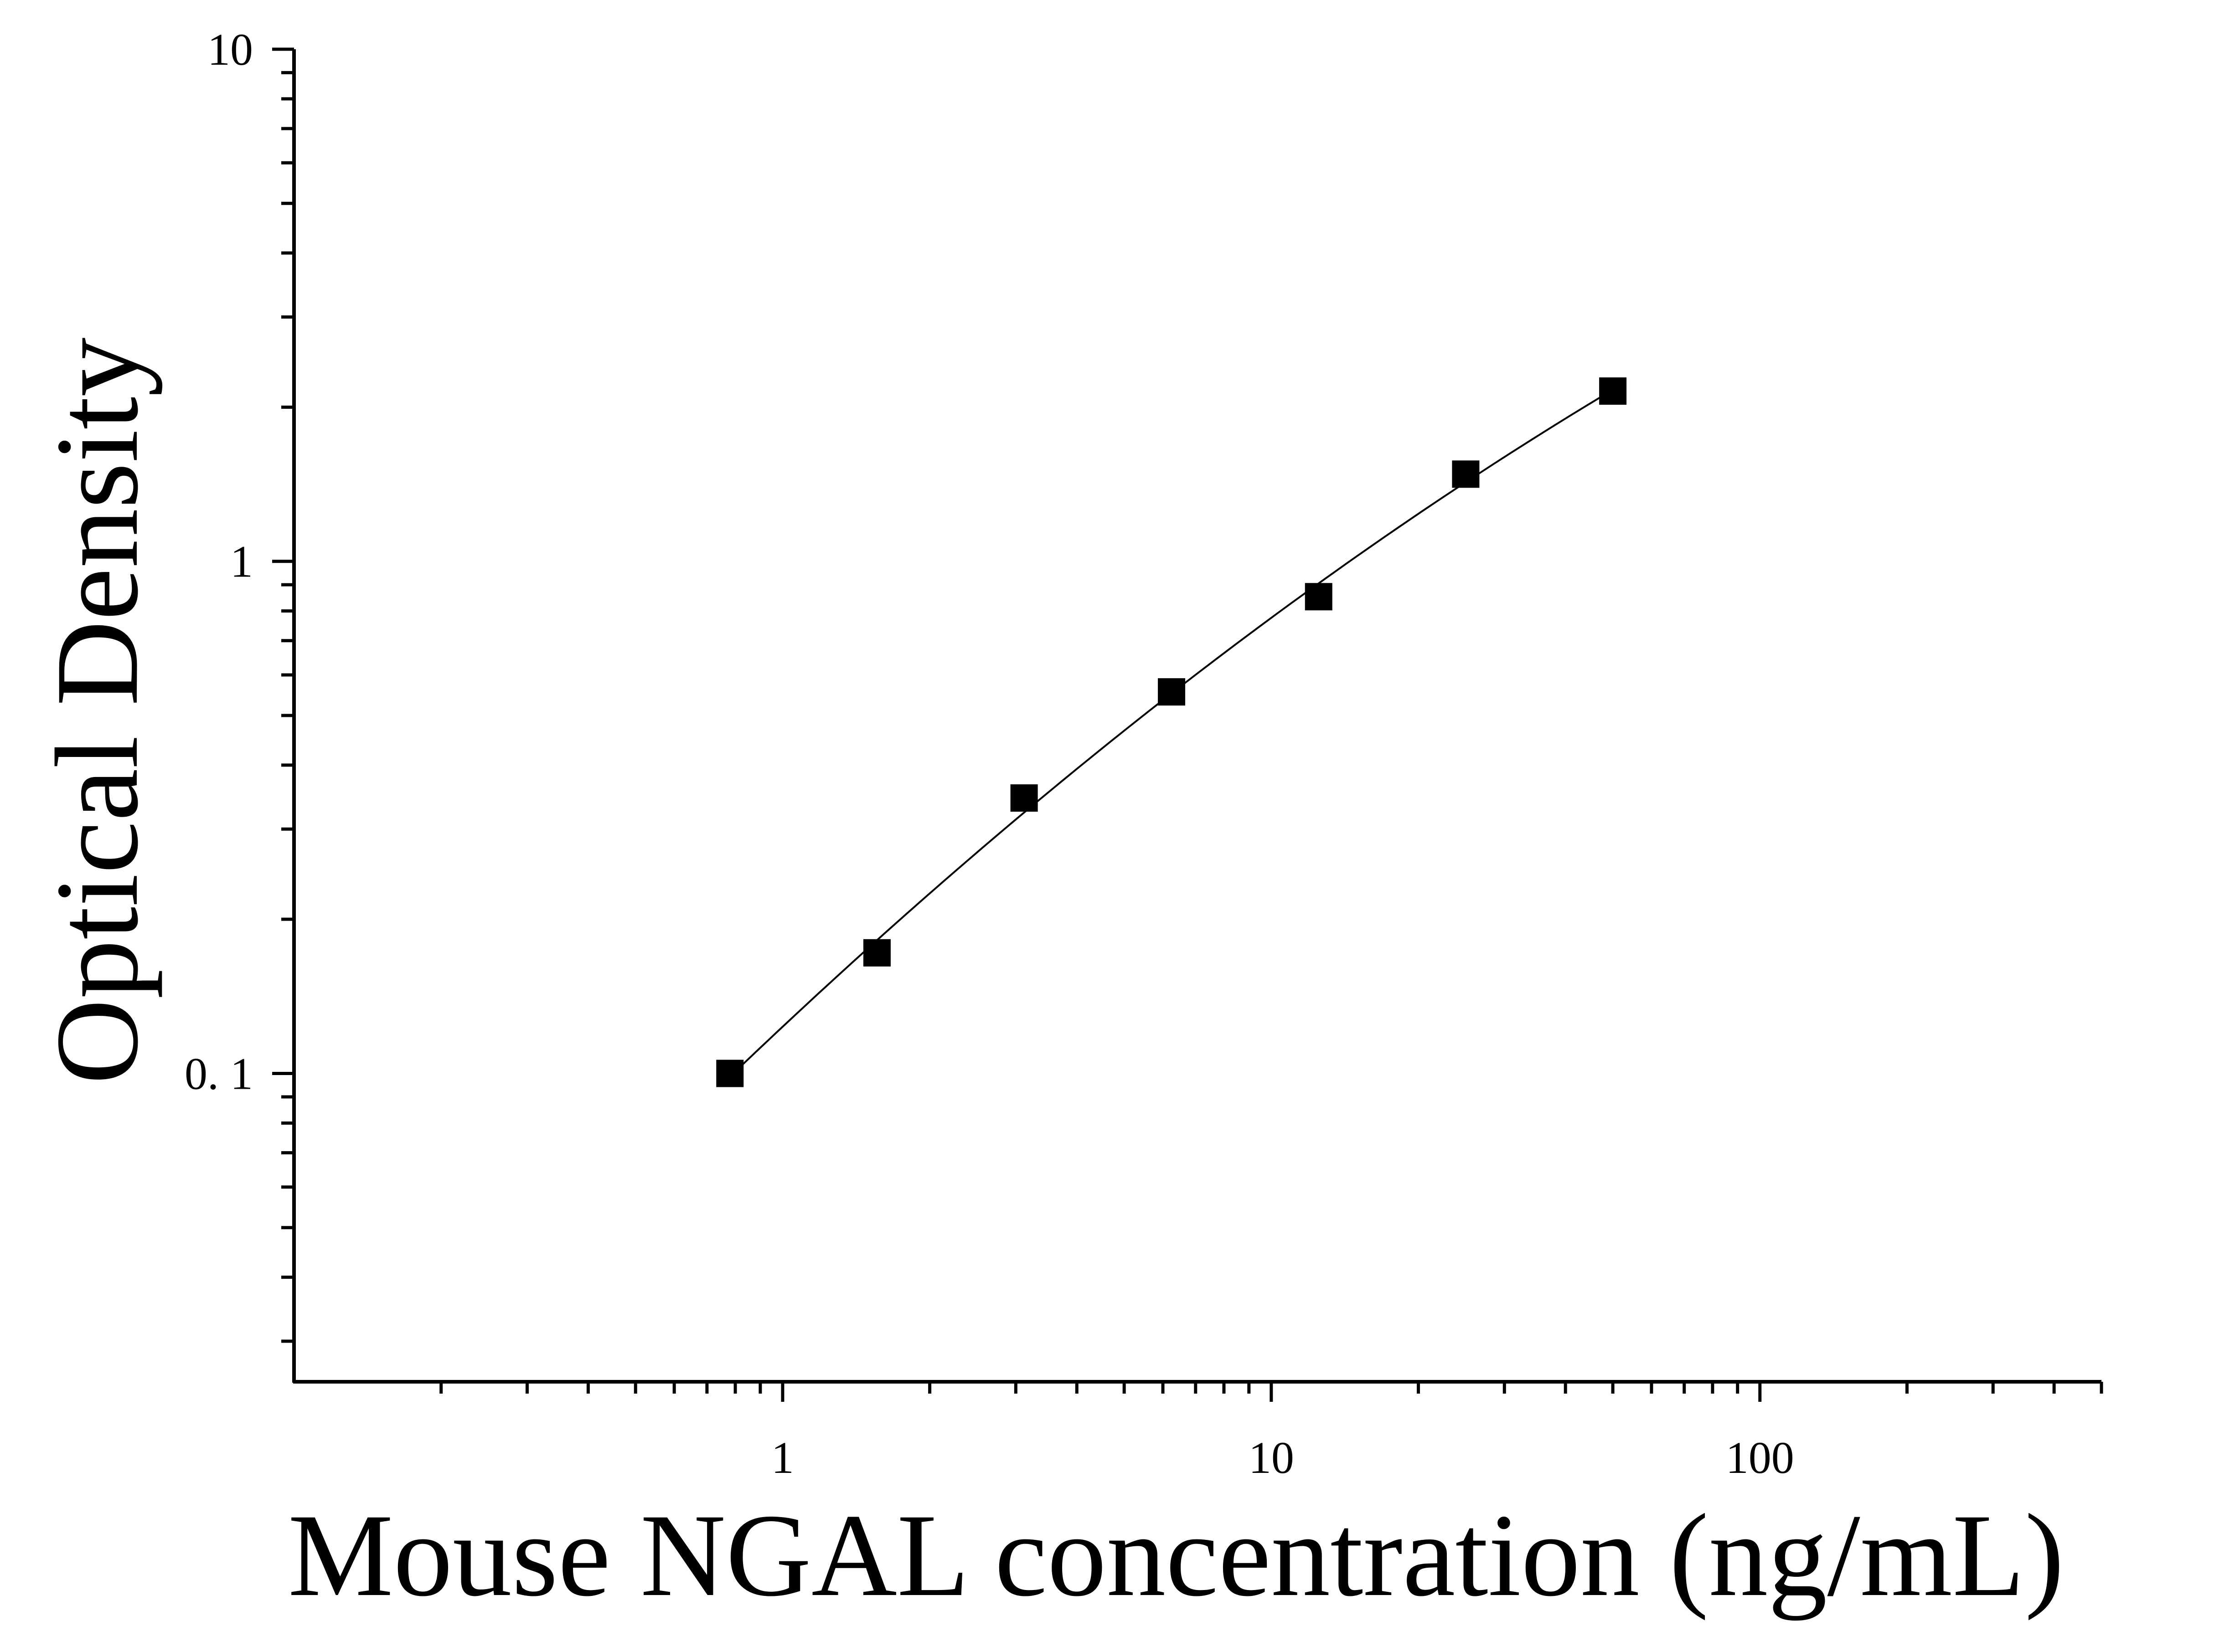 This screenshot has height=1652, width=2230. What do you see at coordinates (97, 711) in the screenshot?
I see `y-axis-title: Optical Density` at bounding box center [97, 711].